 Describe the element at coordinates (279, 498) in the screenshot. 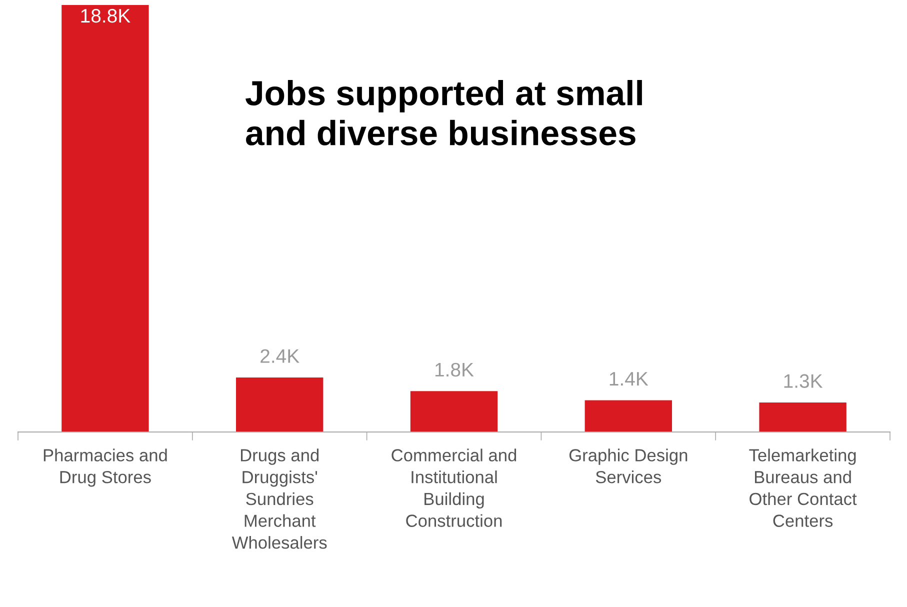

I see `x-tick-label: Drugs and Druggists' Sundries Merchant Wholesalers` at that location.